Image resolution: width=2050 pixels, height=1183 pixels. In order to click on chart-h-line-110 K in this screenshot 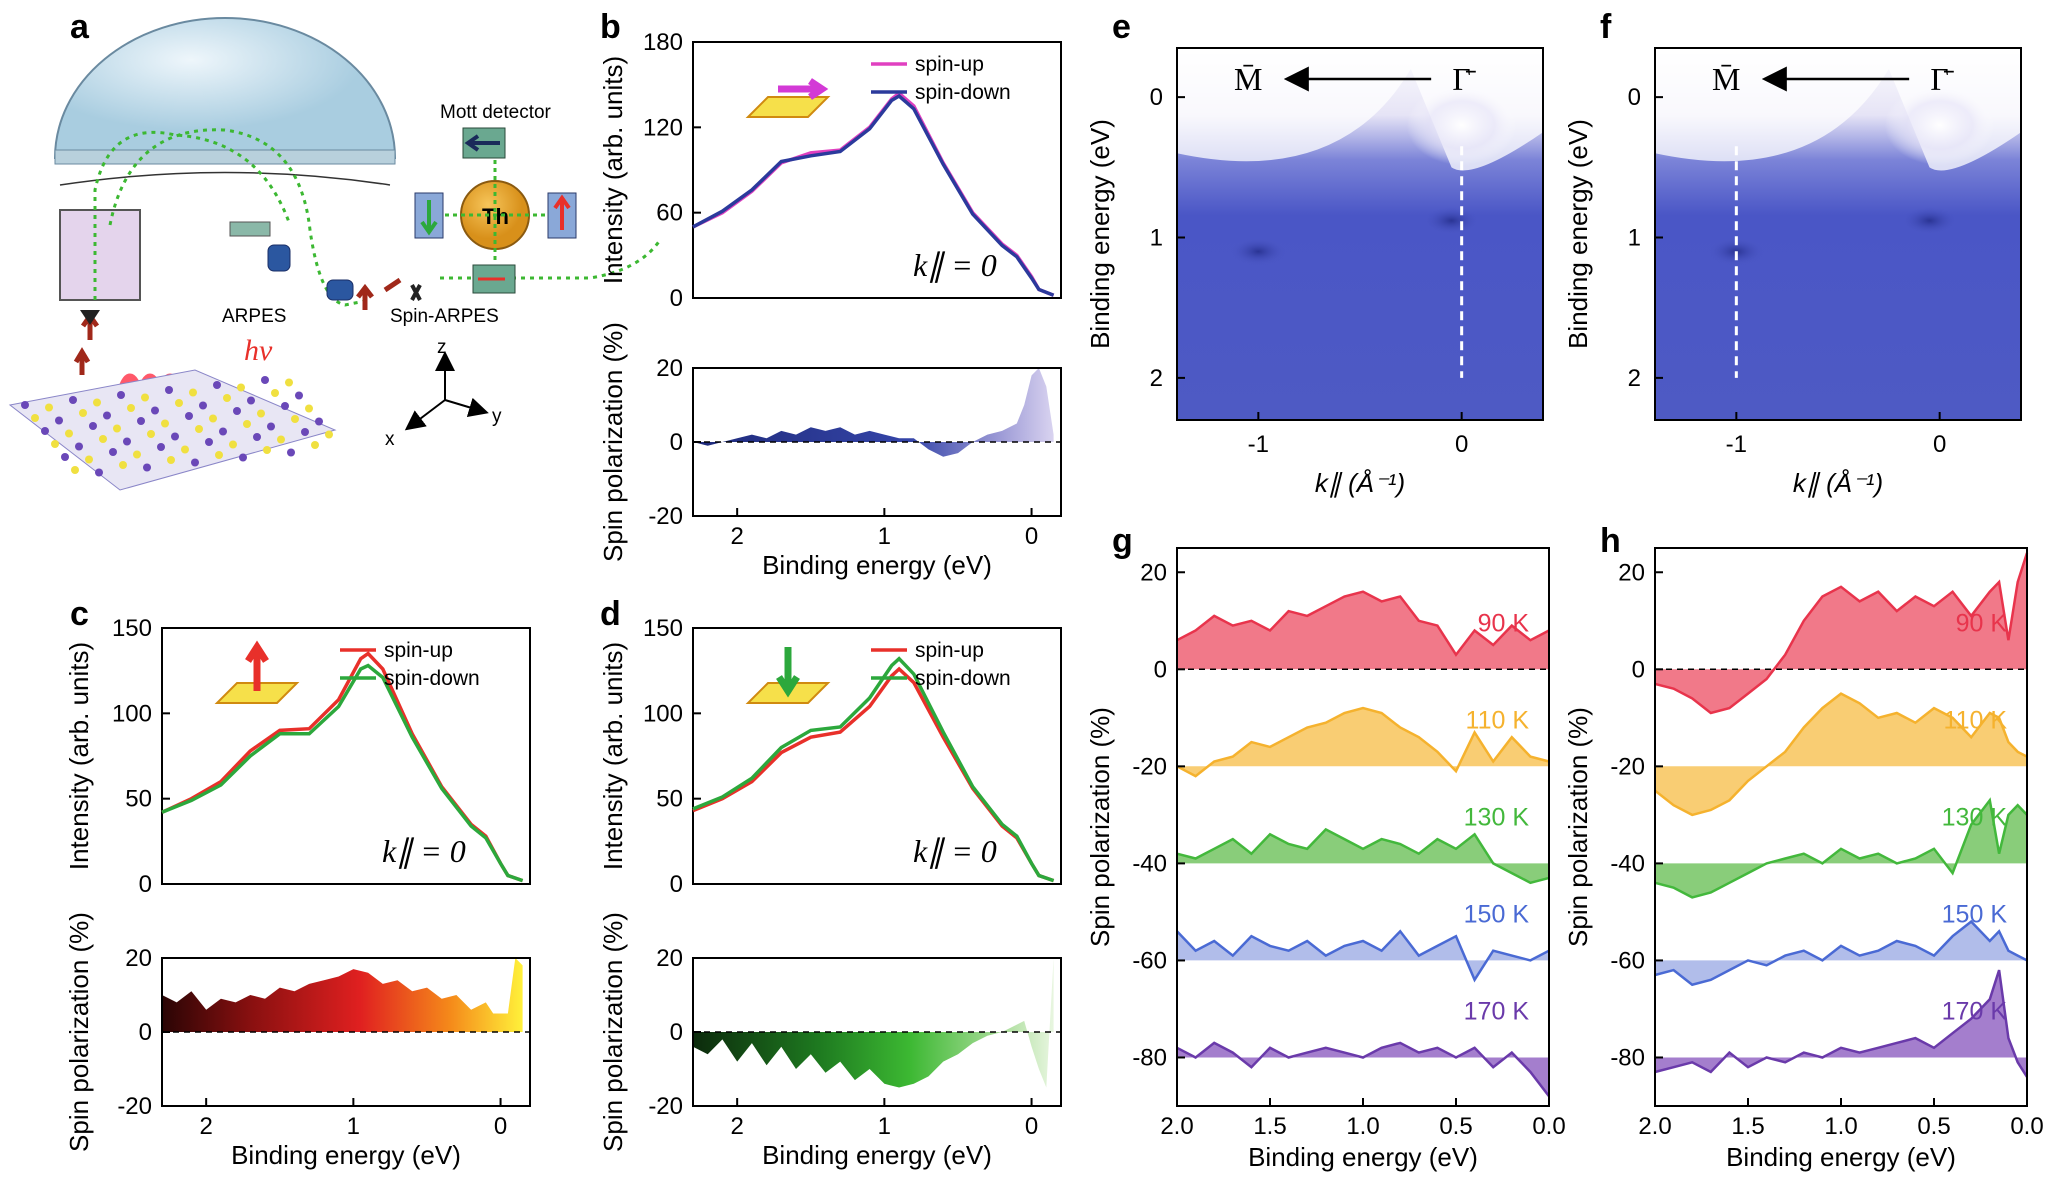, I will do `click(1841, 754)`.